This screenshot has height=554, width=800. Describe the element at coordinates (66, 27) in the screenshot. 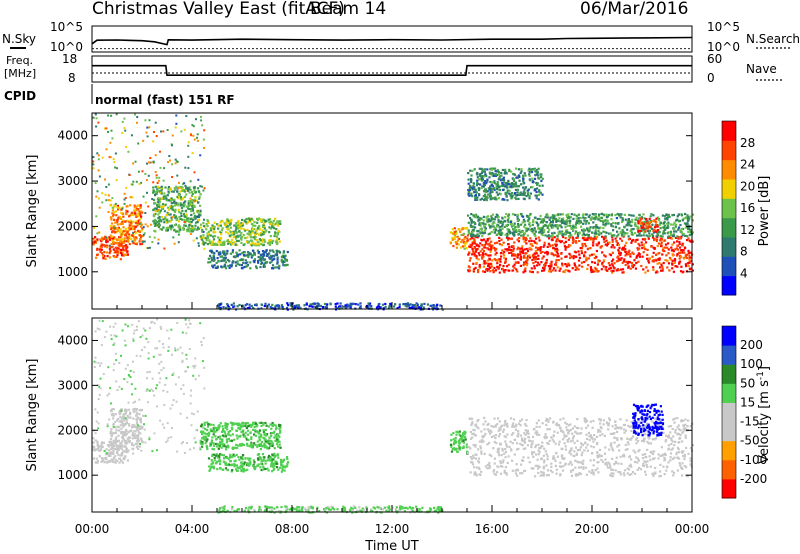

I see `nsky-tick-top: 10^5` at that location.